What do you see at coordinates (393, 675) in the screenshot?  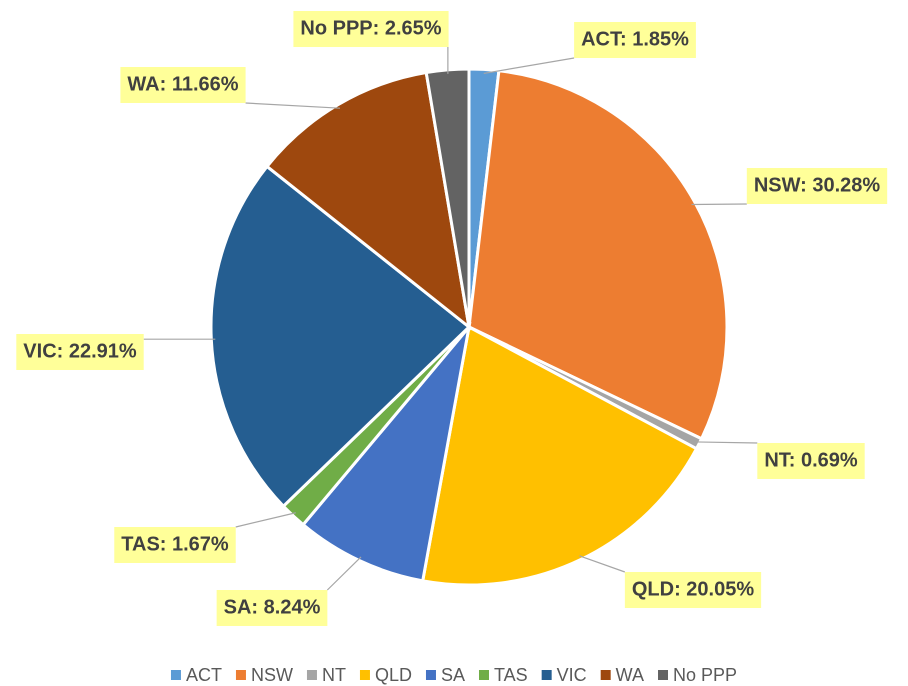 I see `legend-label: QLD` at bounding box center [393, 675].